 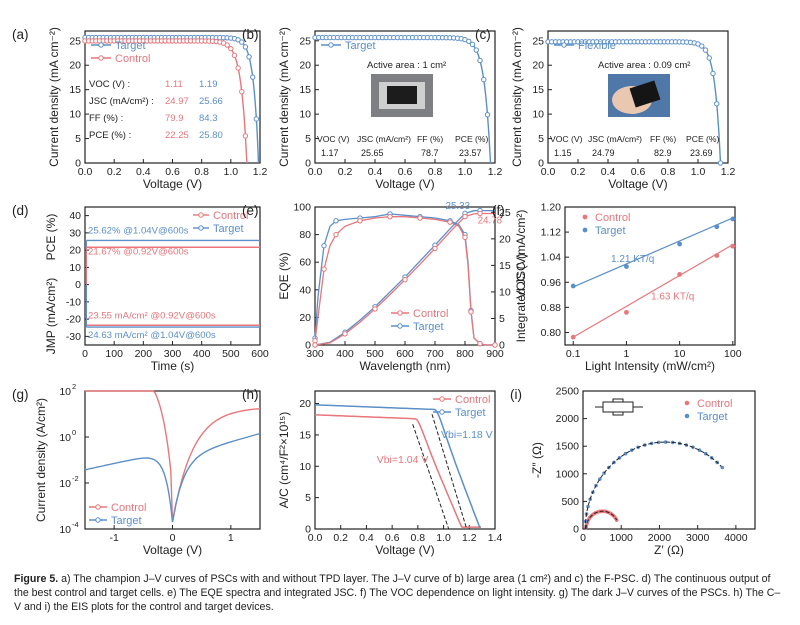 I want to click on y-tick-label: 20, so click(x=538, y=66).